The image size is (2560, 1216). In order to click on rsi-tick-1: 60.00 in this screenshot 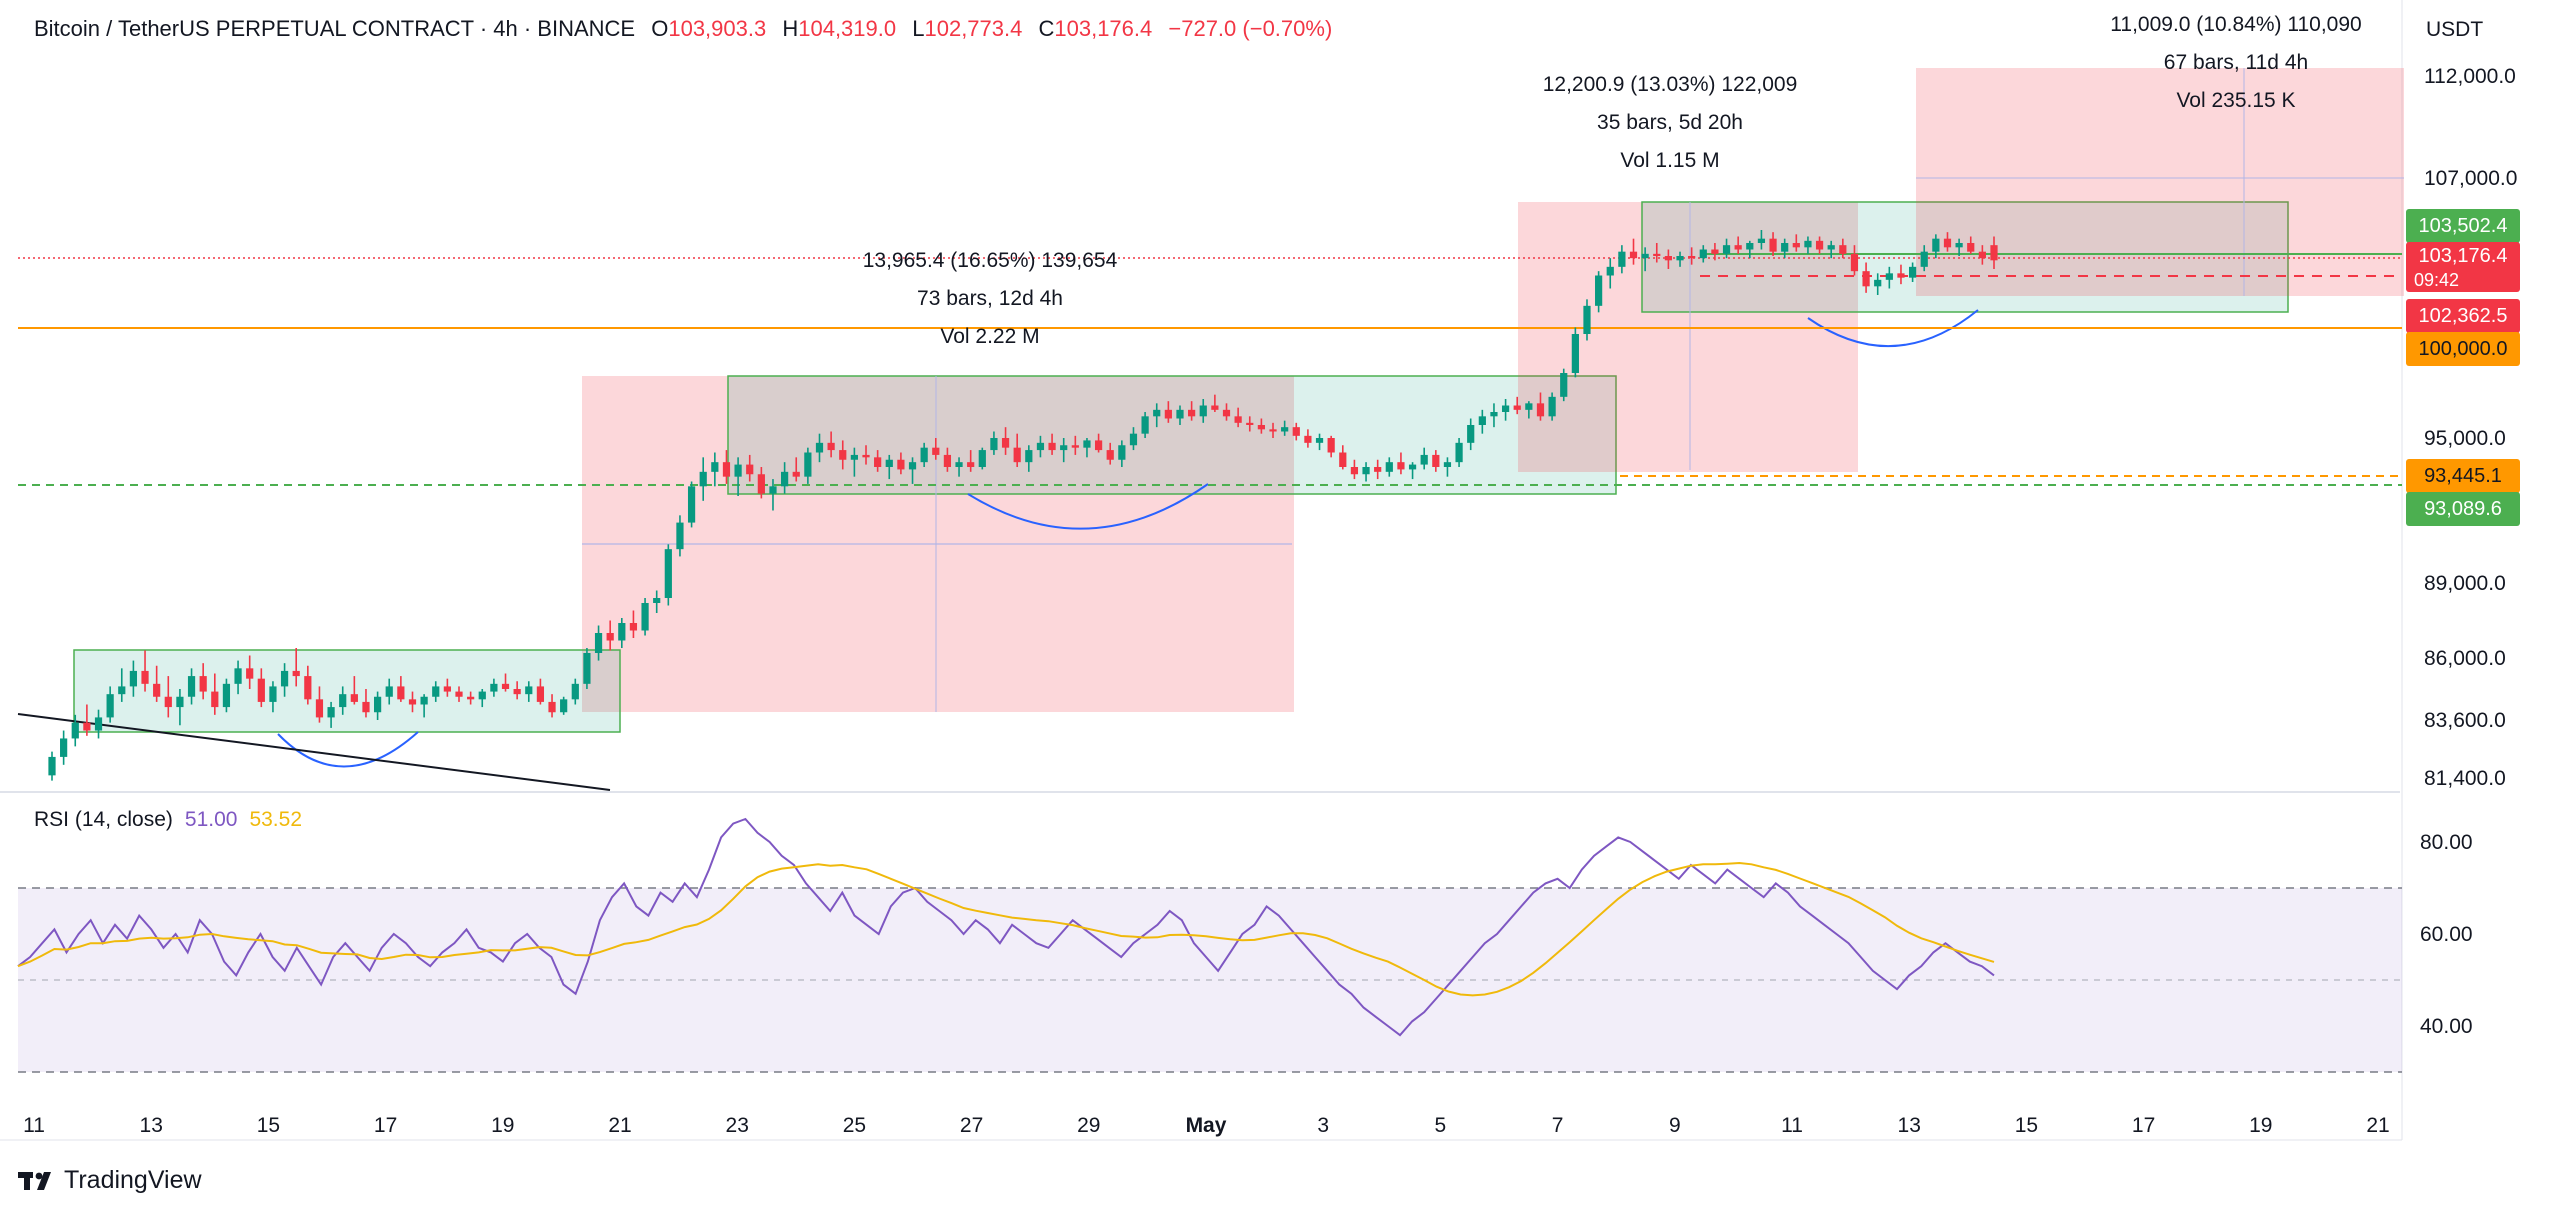, I will do `click(2446, 934)`.